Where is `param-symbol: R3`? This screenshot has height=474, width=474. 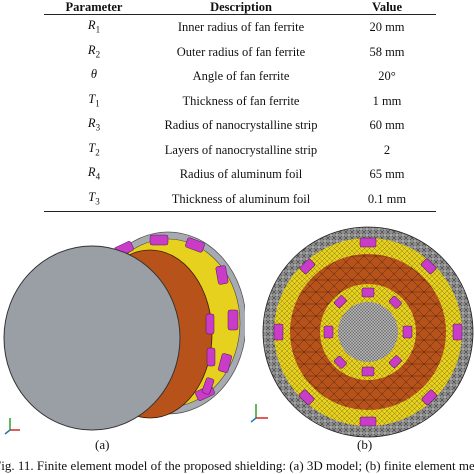
param-symbol: R3 is located at coordinates (94, 124).